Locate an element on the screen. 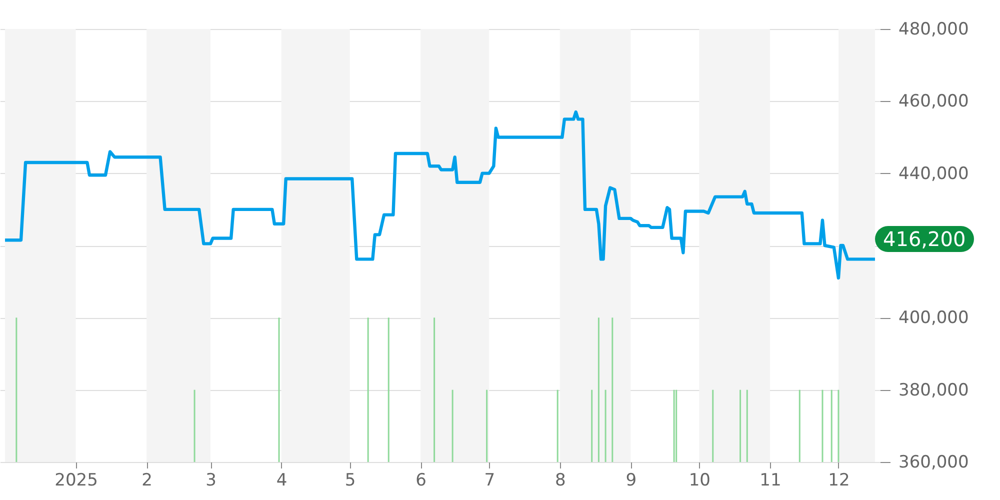 The height and width of the screenshot is (500, 1000). x-tick-label: 8 is located at coordinates (560, 480).